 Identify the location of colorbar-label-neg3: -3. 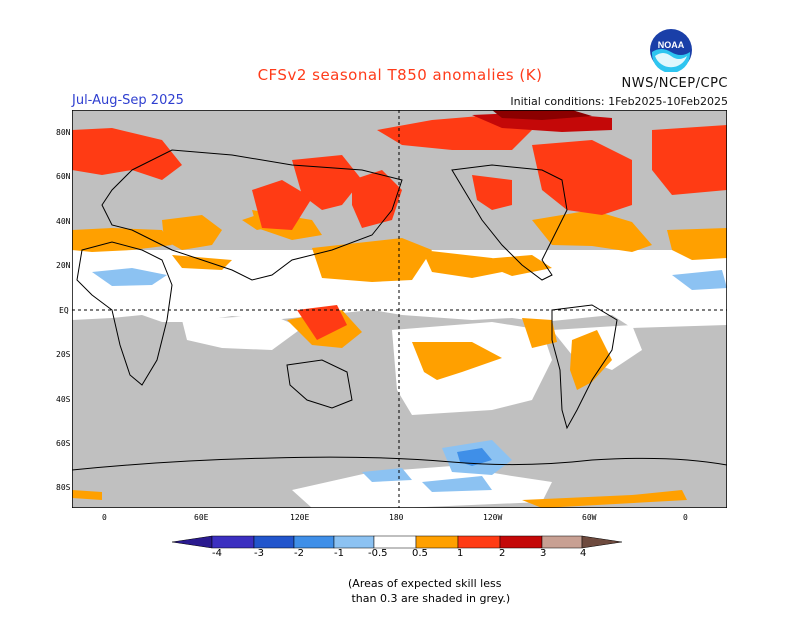
(259, 553).